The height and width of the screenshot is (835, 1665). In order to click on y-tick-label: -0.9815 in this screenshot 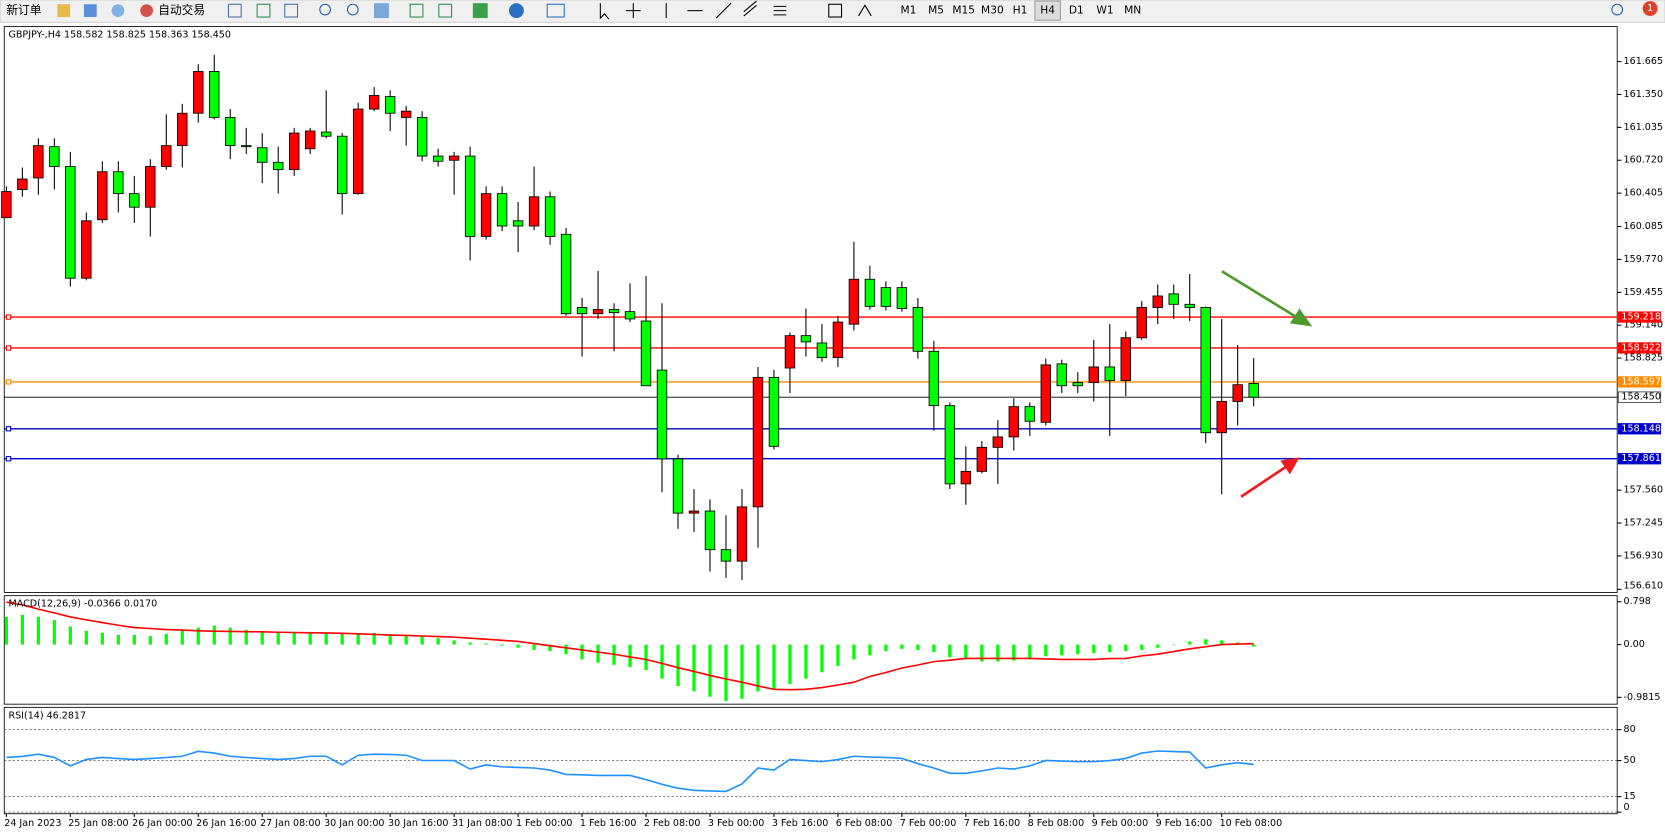, I will do `click(1642, 697)`.